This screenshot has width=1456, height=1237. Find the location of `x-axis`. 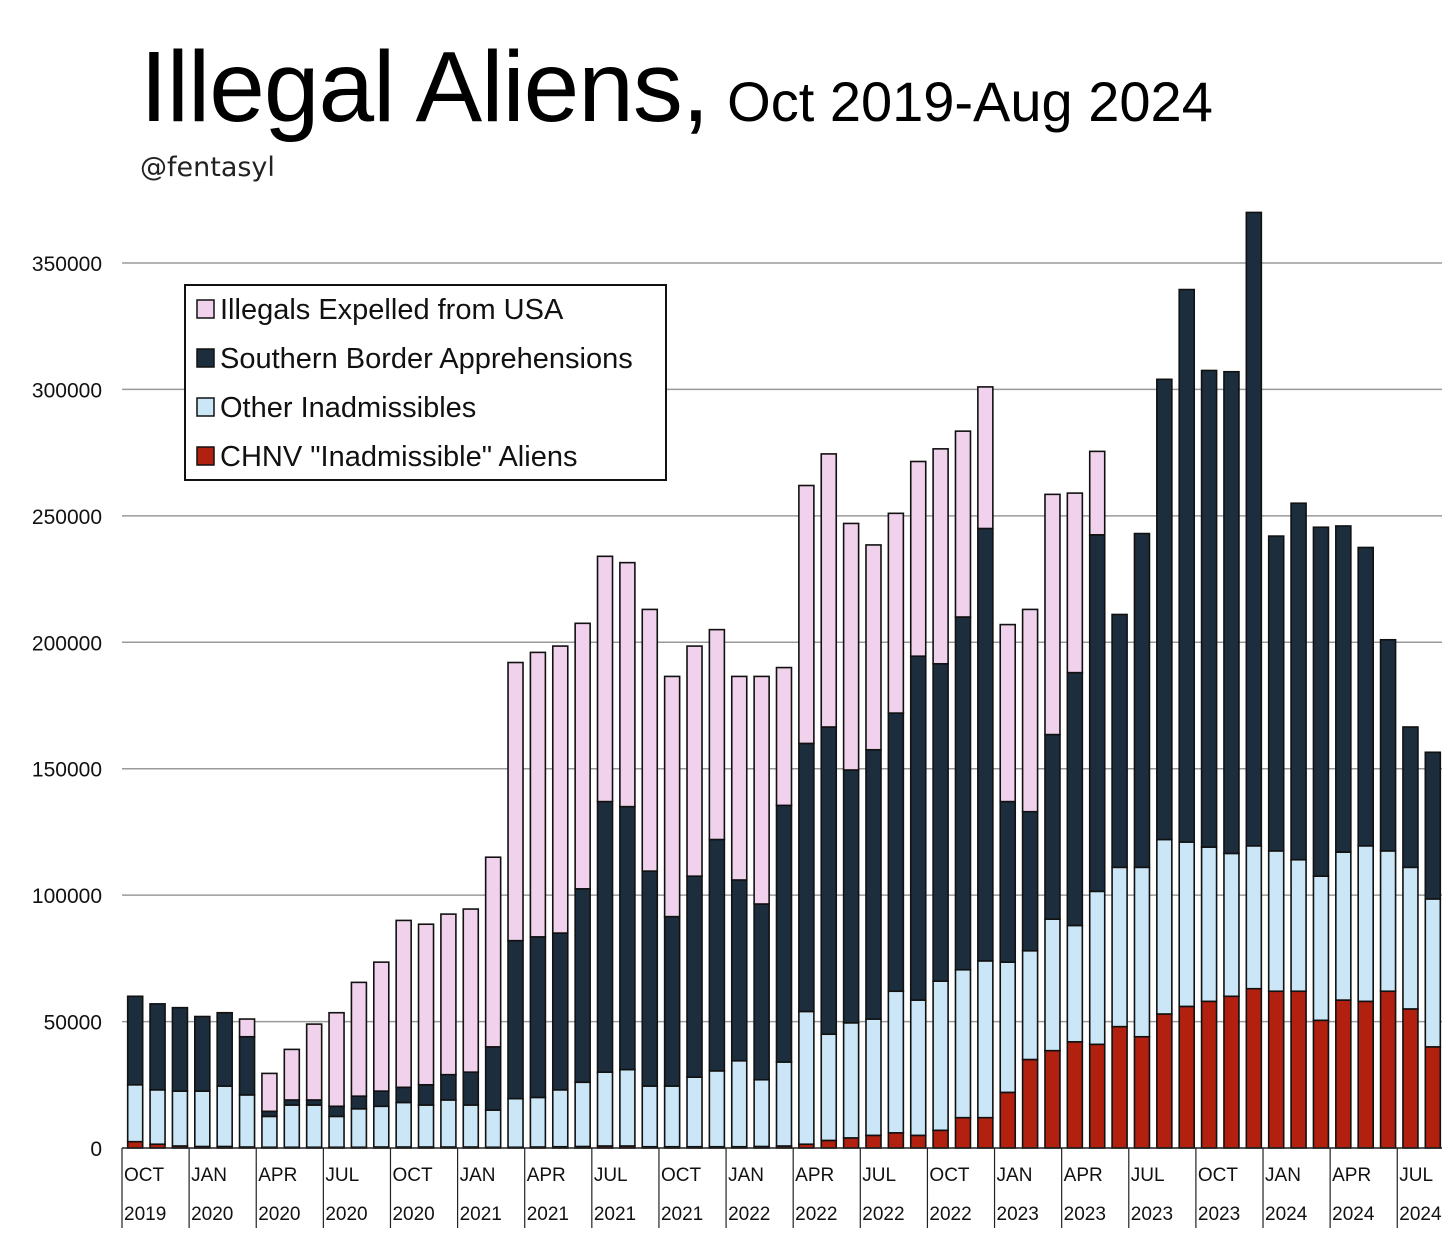

x-axis is located at coordinates (781, 1187).